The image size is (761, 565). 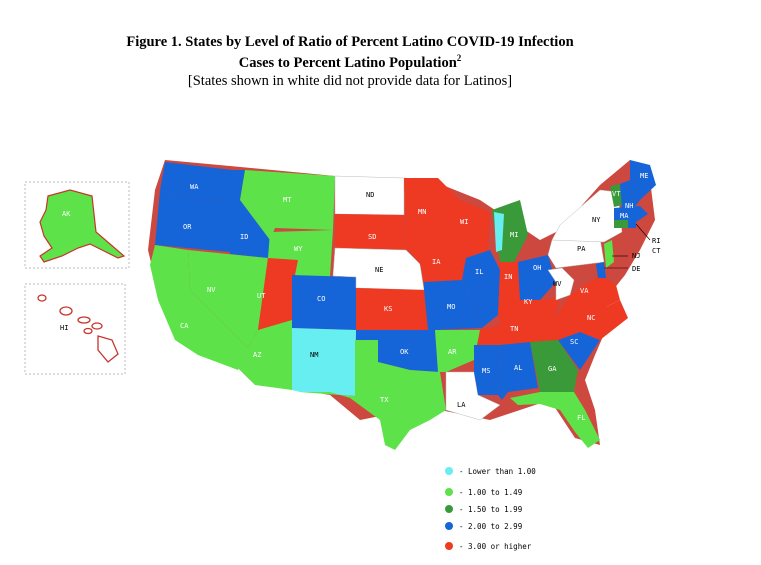 What do you see at coordinates (587, 216) in the screenshot?
I see `state-NY` at bounding box center [587, 216].